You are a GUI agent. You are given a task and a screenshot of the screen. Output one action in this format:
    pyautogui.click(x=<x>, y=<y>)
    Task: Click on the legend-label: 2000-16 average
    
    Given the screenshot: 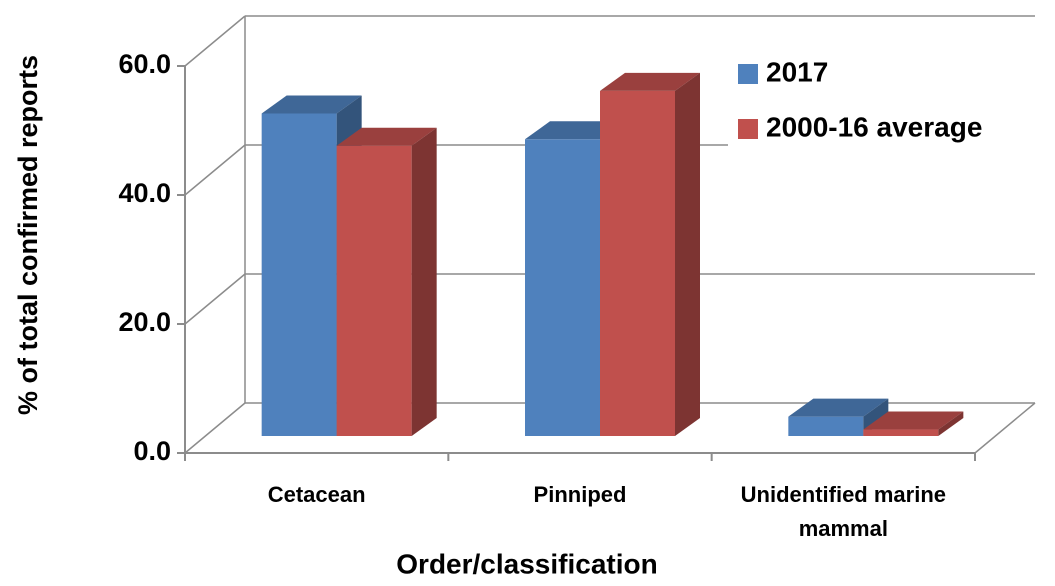 What is the action you would take?
    pyautogui.click(x=874, y=126)
    